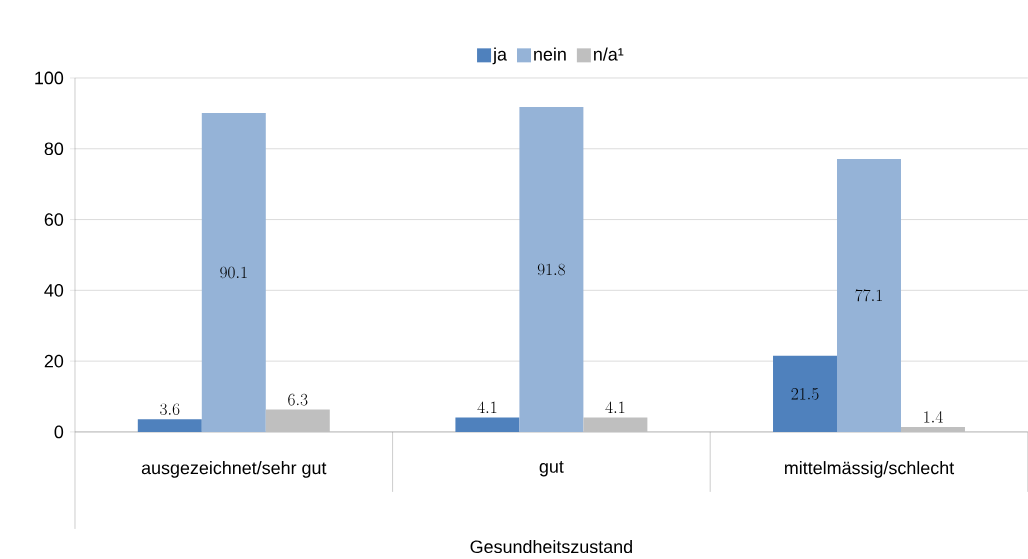  Describe the element at coordinates (54, 149) in the screenshot. I see `y-tick-label: 80` at that location.